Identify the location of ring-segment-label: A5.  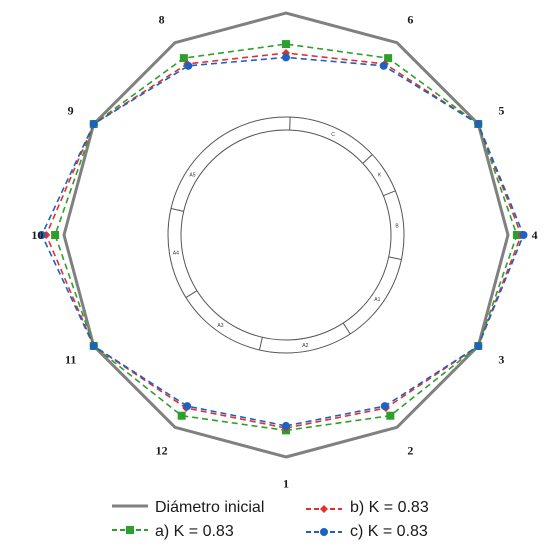
(192, 175).